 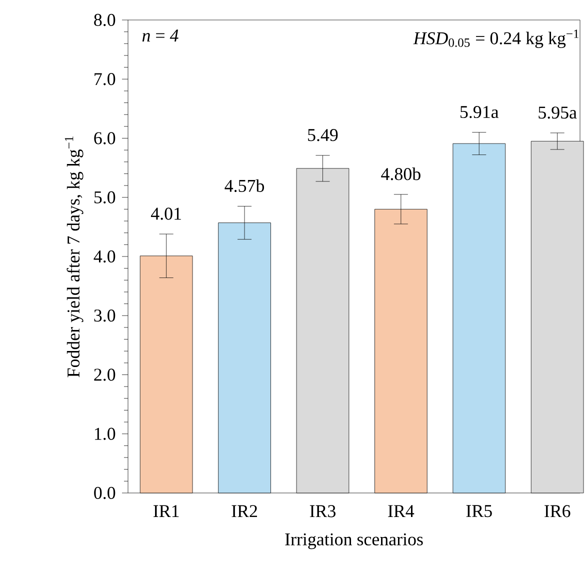 What do you see at coordinates (105, 79) in the screenshot?
I see `y-tick-label: 7.0` at bounding box center [105, 79].